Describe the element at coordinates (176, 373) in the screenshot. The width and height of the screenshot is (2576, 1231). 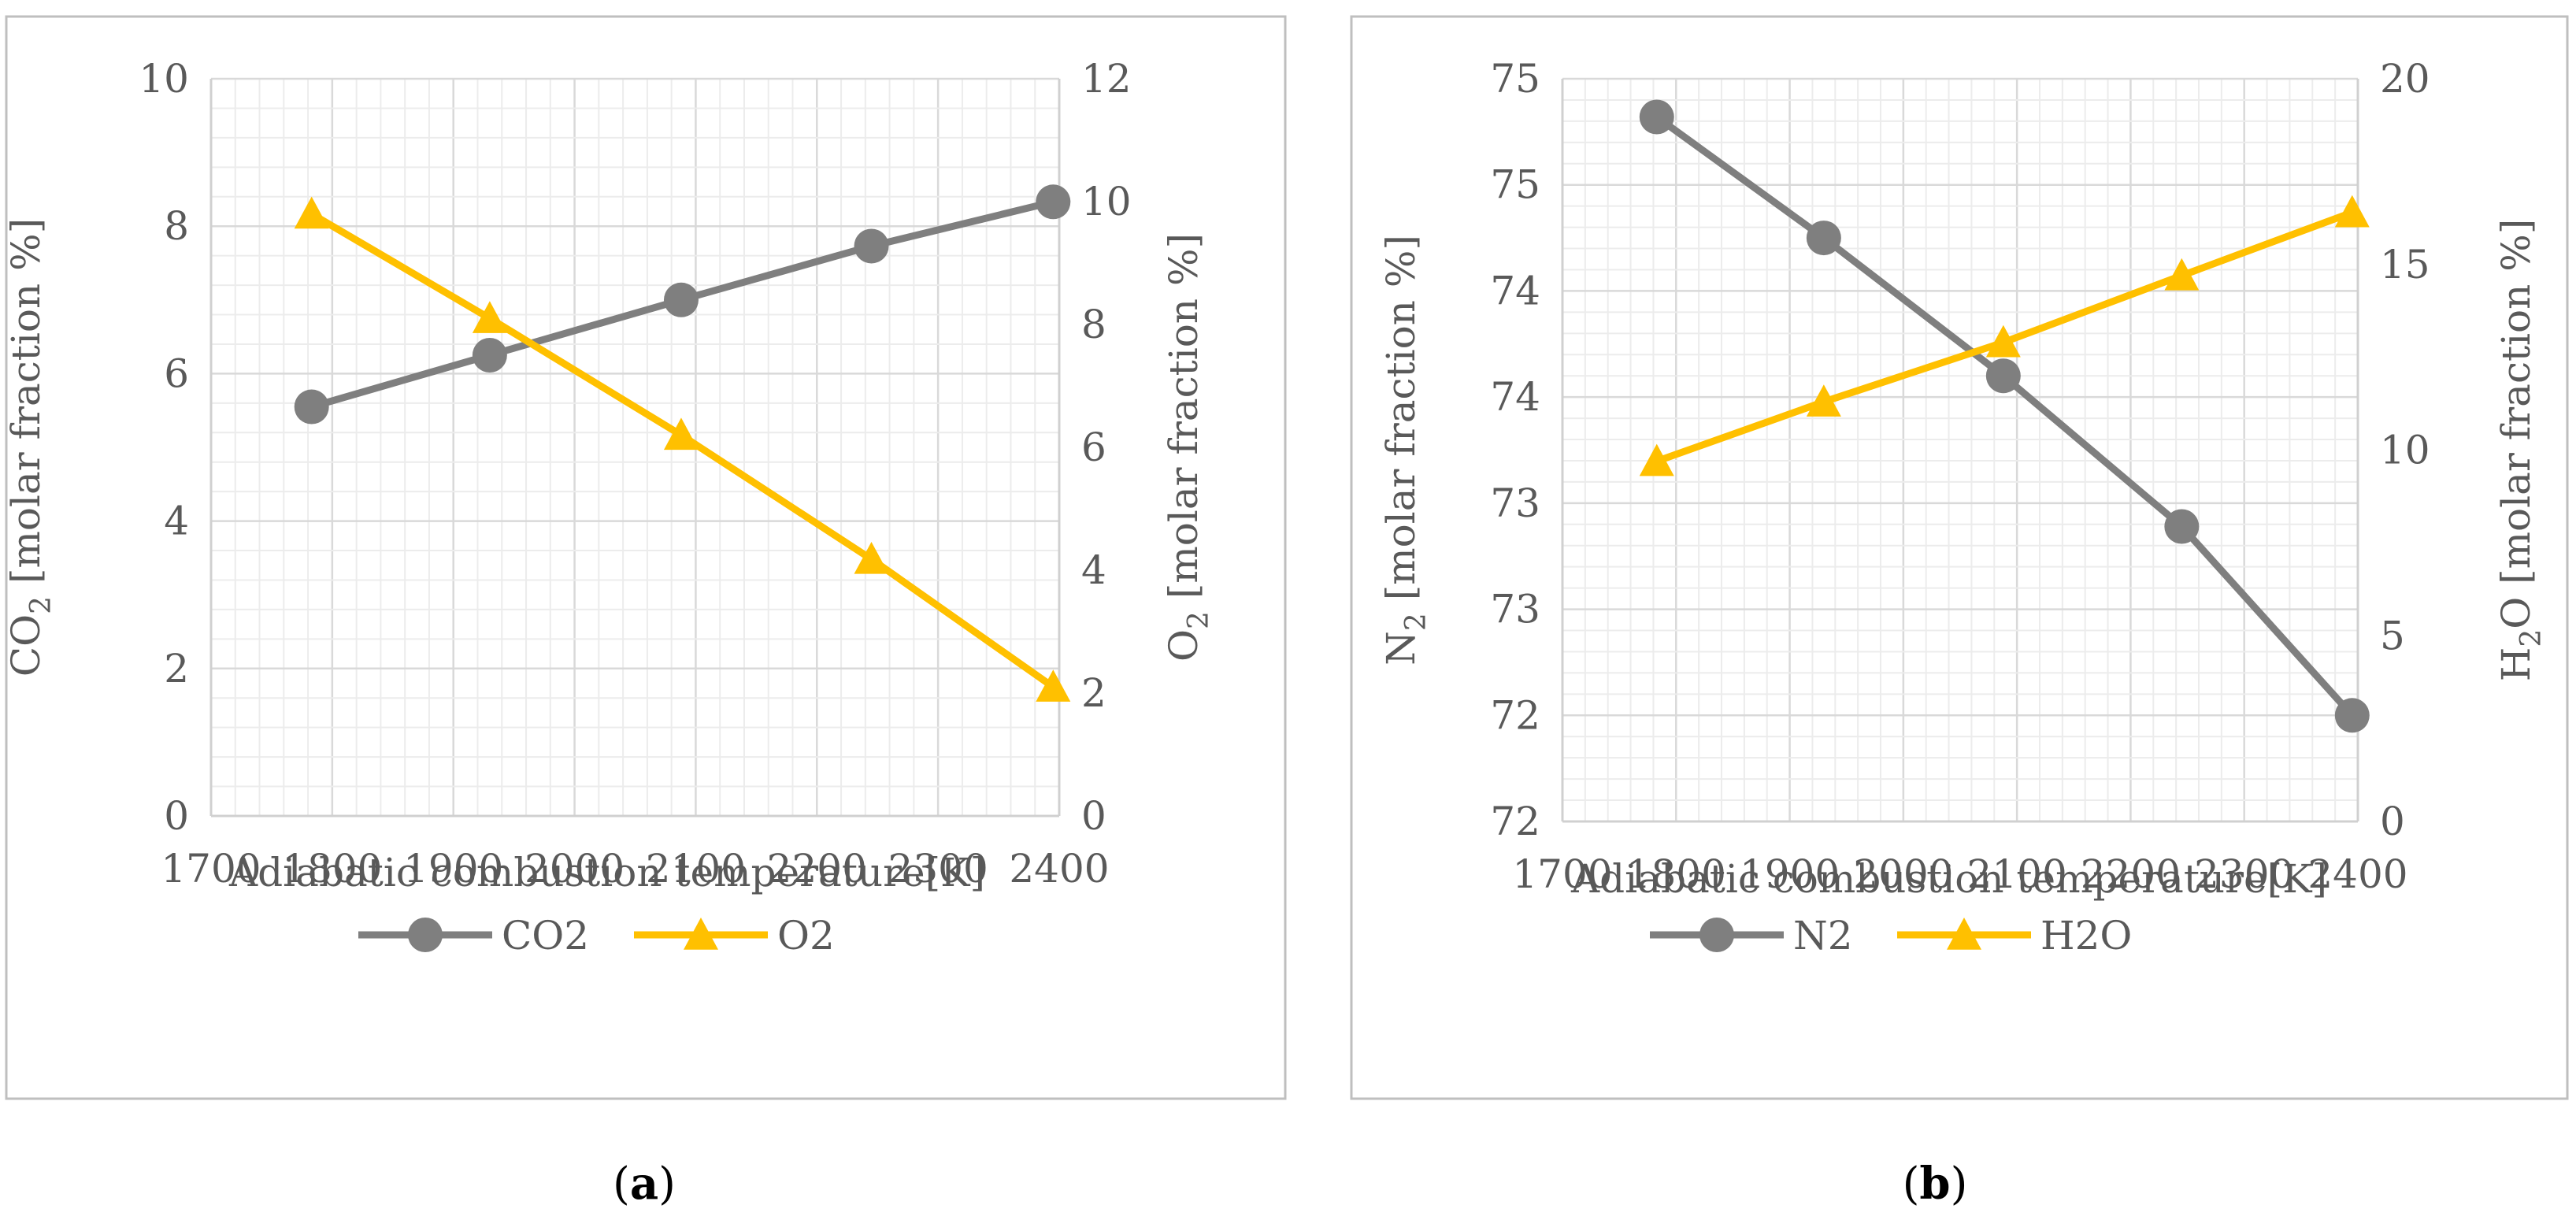
I see `y-tick-label: 6` at that location.